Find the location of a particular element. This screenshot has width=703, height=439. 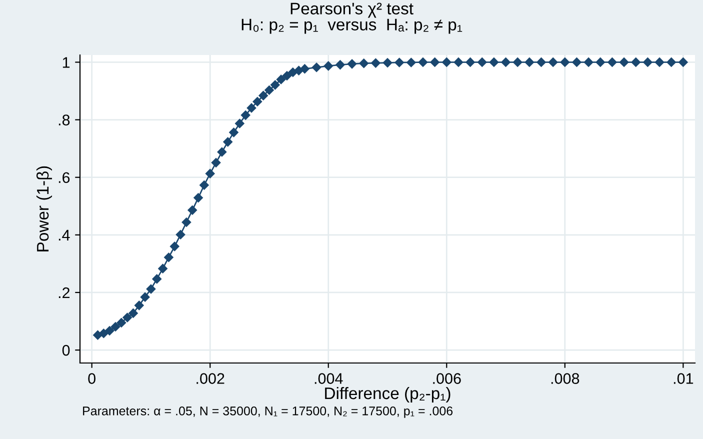

text: Parameters: α = .05, N = 35000, N₁ = 17500, N₂ = 17500, p₁ = .006 is located at coordinates (268, 412).